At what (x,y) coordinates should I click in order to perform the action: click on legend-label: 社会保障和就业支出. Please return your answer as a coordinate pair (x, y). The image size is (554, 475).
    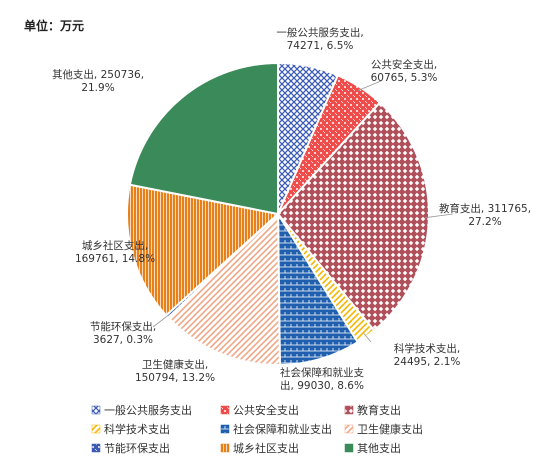
    Looking at the image, I should click on (282, 429).